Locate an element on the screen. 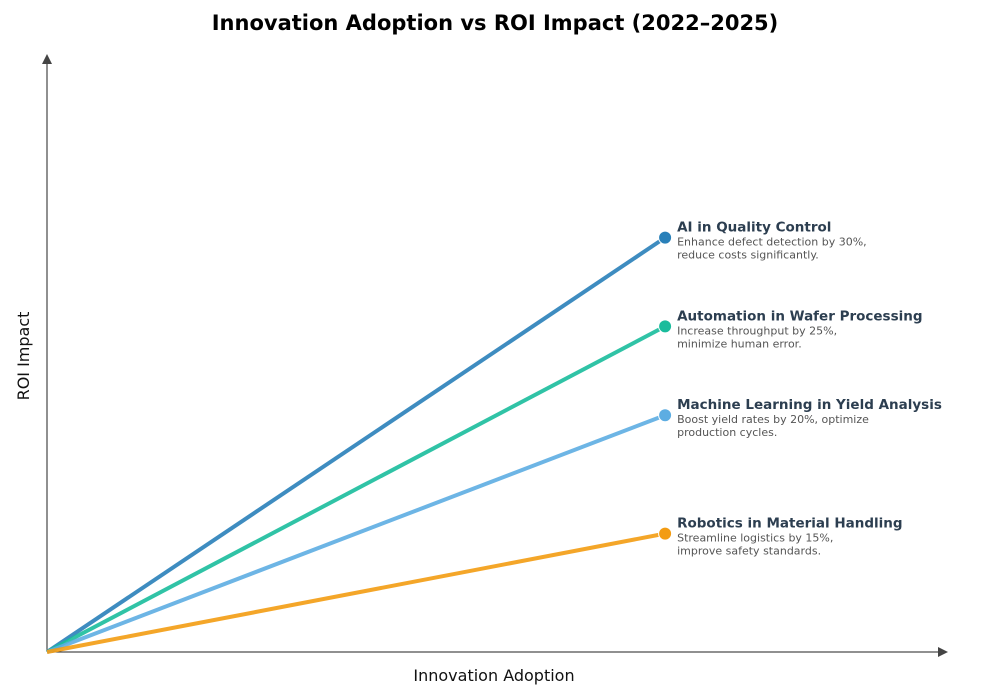  series-description: Enhance defect detection by 30%, is located at coordinates (772, 242).